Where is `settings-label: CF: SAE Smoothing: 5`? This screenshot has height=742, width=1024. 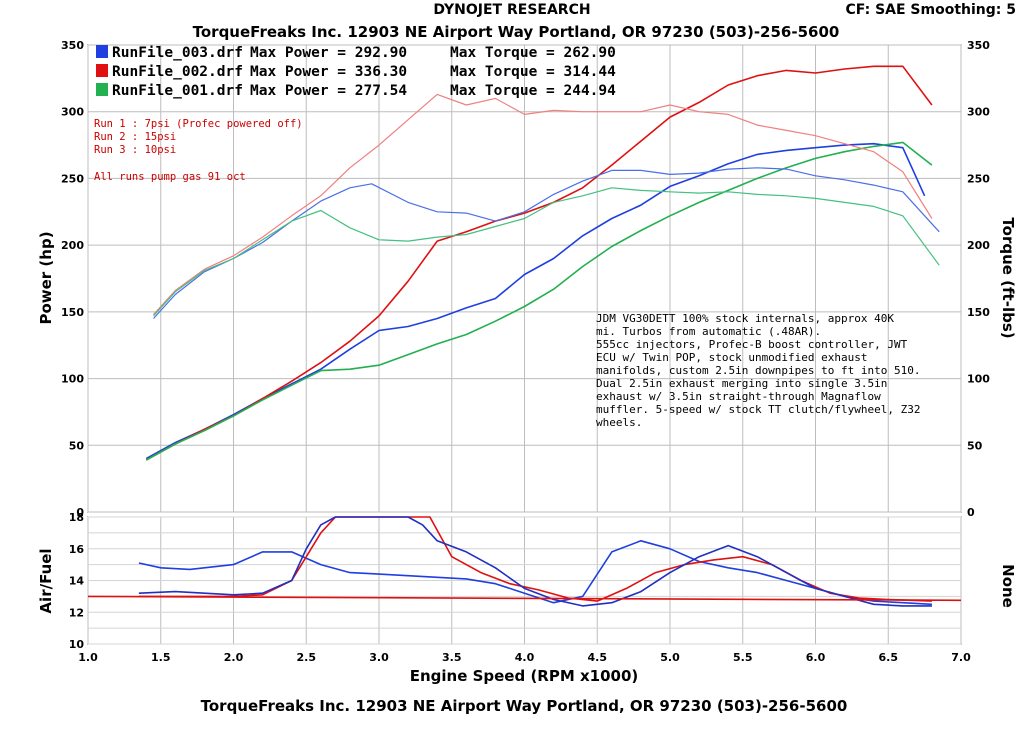 settings-label: CF: SAE Smoothing: 5 is located at coordinates (931, 10).